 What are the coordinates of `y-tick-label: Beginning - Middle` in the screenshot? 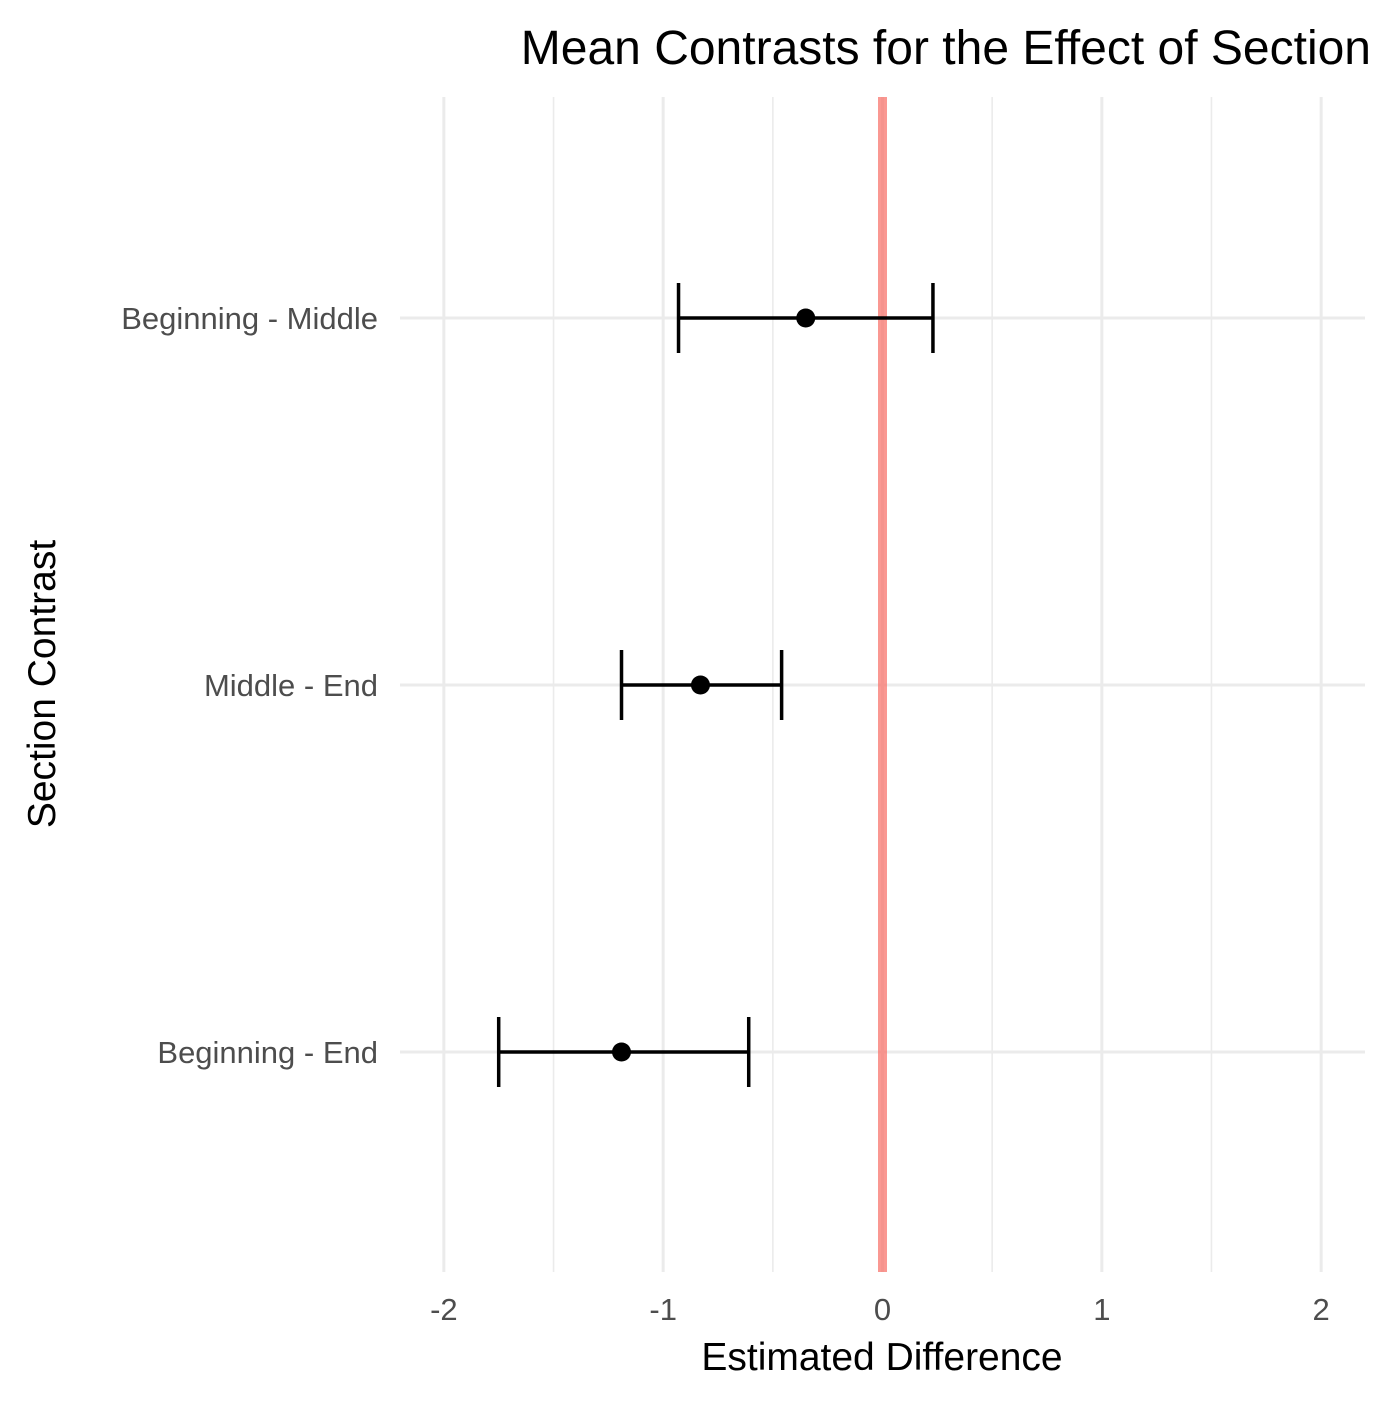 It's located at (249, 318).